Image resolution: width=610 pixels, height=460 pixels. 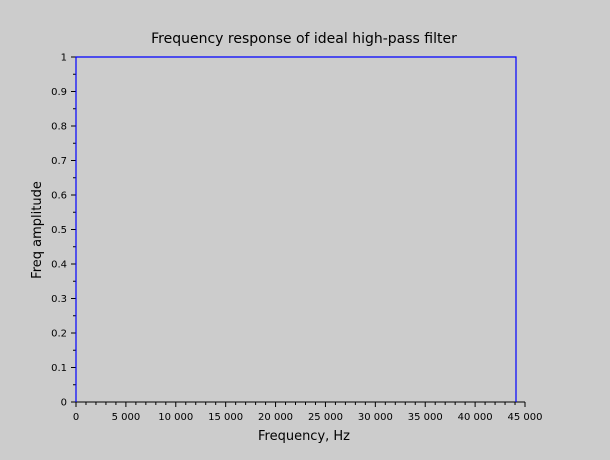 What do you see at coordinates (175, 417) in the screenshot?
I see `x-tick-label: 10 000` at bounding box center [175, 417].